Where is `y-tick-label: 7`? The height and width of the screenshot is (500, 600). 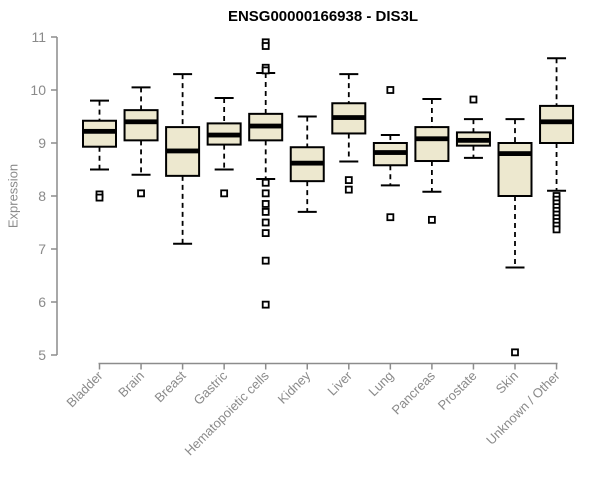
y-tick-label: 7 is located at coordinates (42, 249).